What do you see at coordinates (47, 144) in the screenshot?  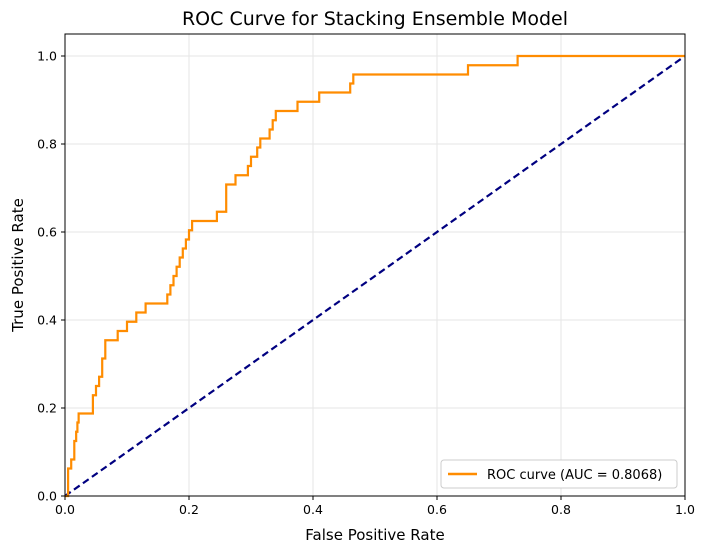 I see `y-tick-label: 0.8` at bounding box center [47, 144].